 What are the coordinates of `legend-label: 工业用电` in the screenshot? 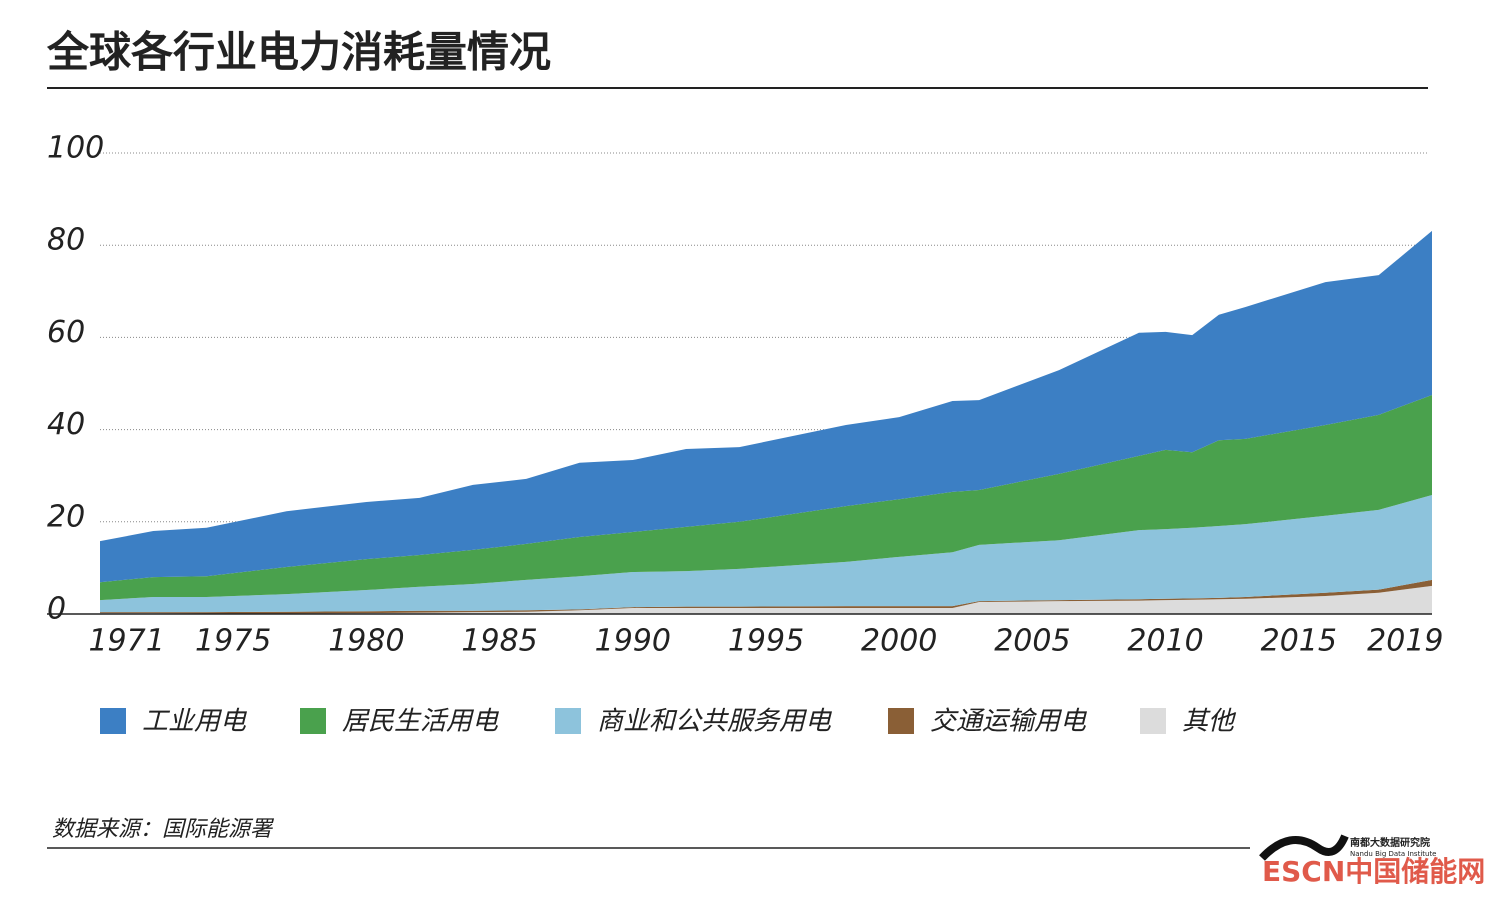 It's located at (194, 722).